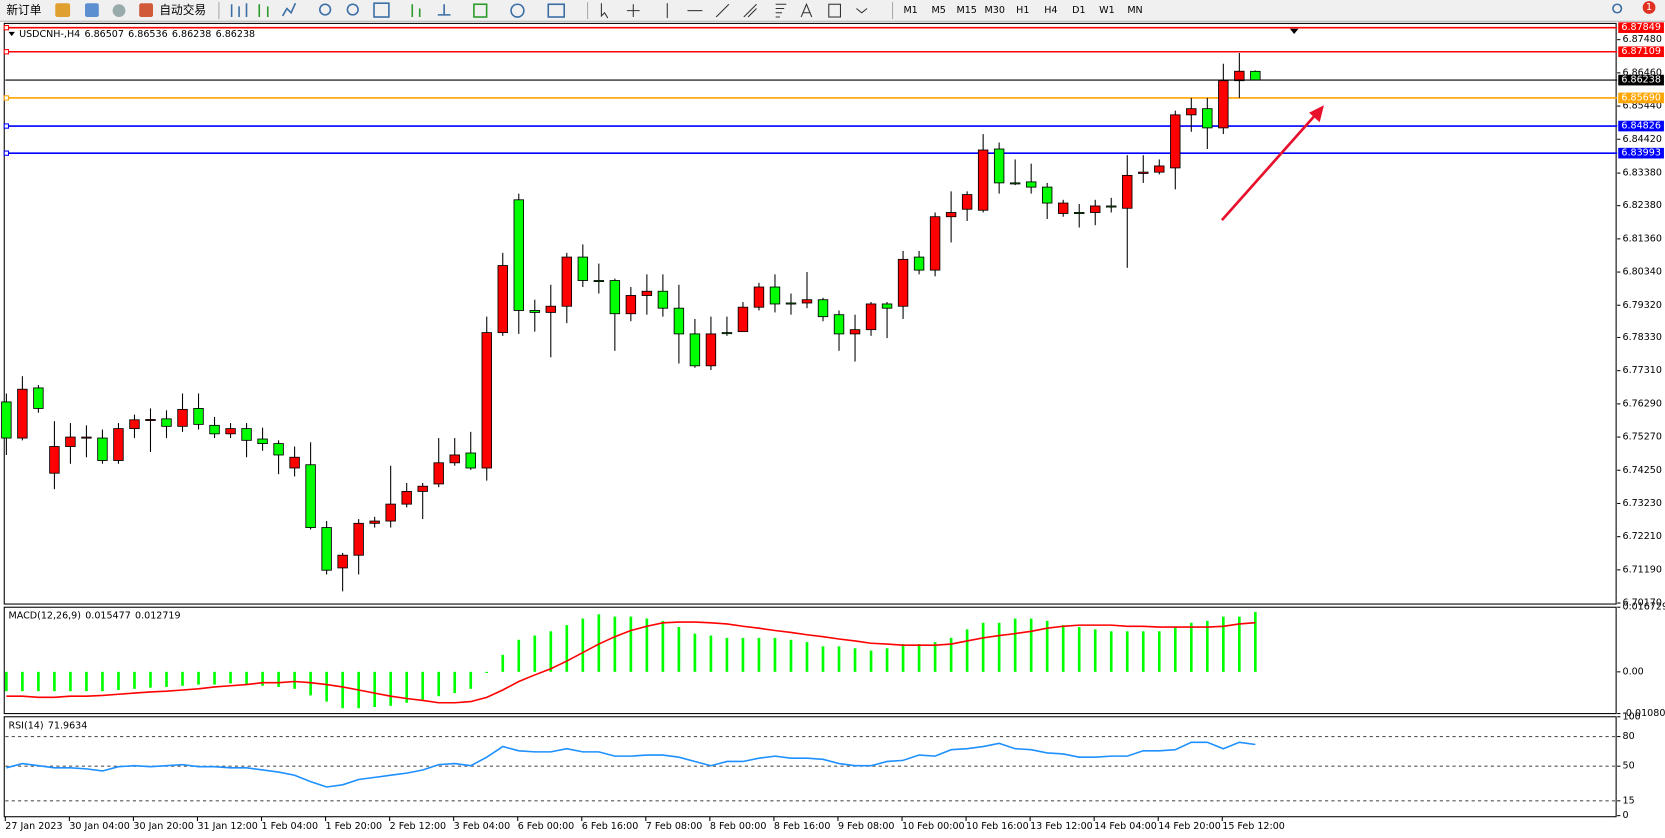 This screenshot has width=1665, height=838. I want to click on y-tick-label: 6.78330, so click(1641, 337).